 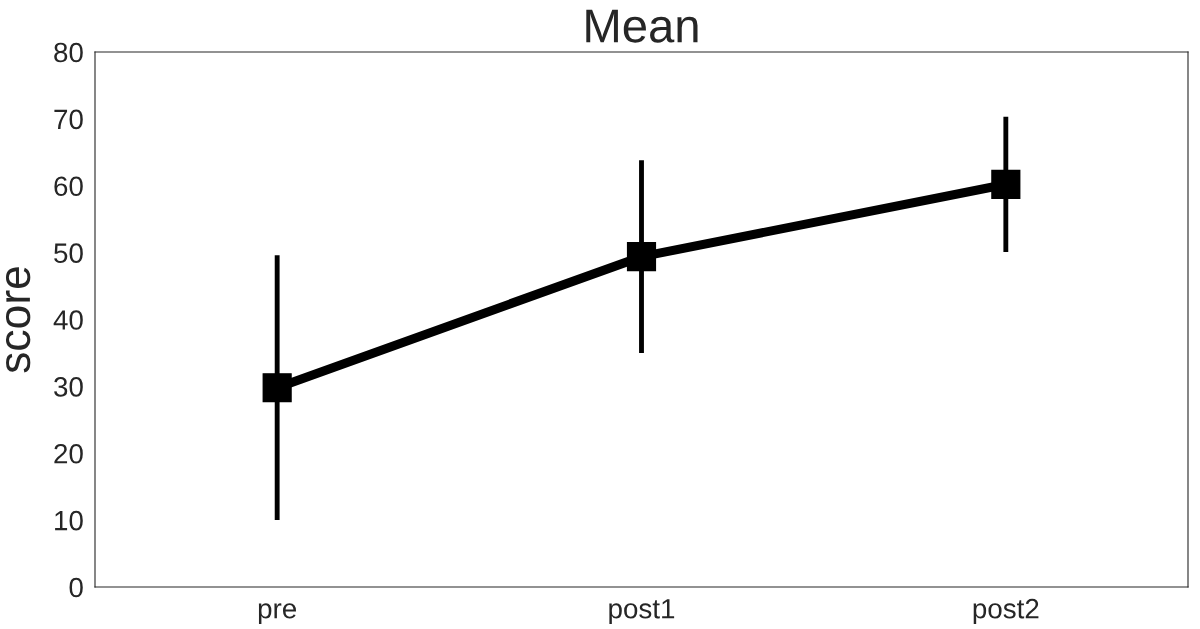 What do you see at coordinates (1006, 611) in the screenshot?
I see `x-tick-label: post2` at bounding box center [1006, 611].